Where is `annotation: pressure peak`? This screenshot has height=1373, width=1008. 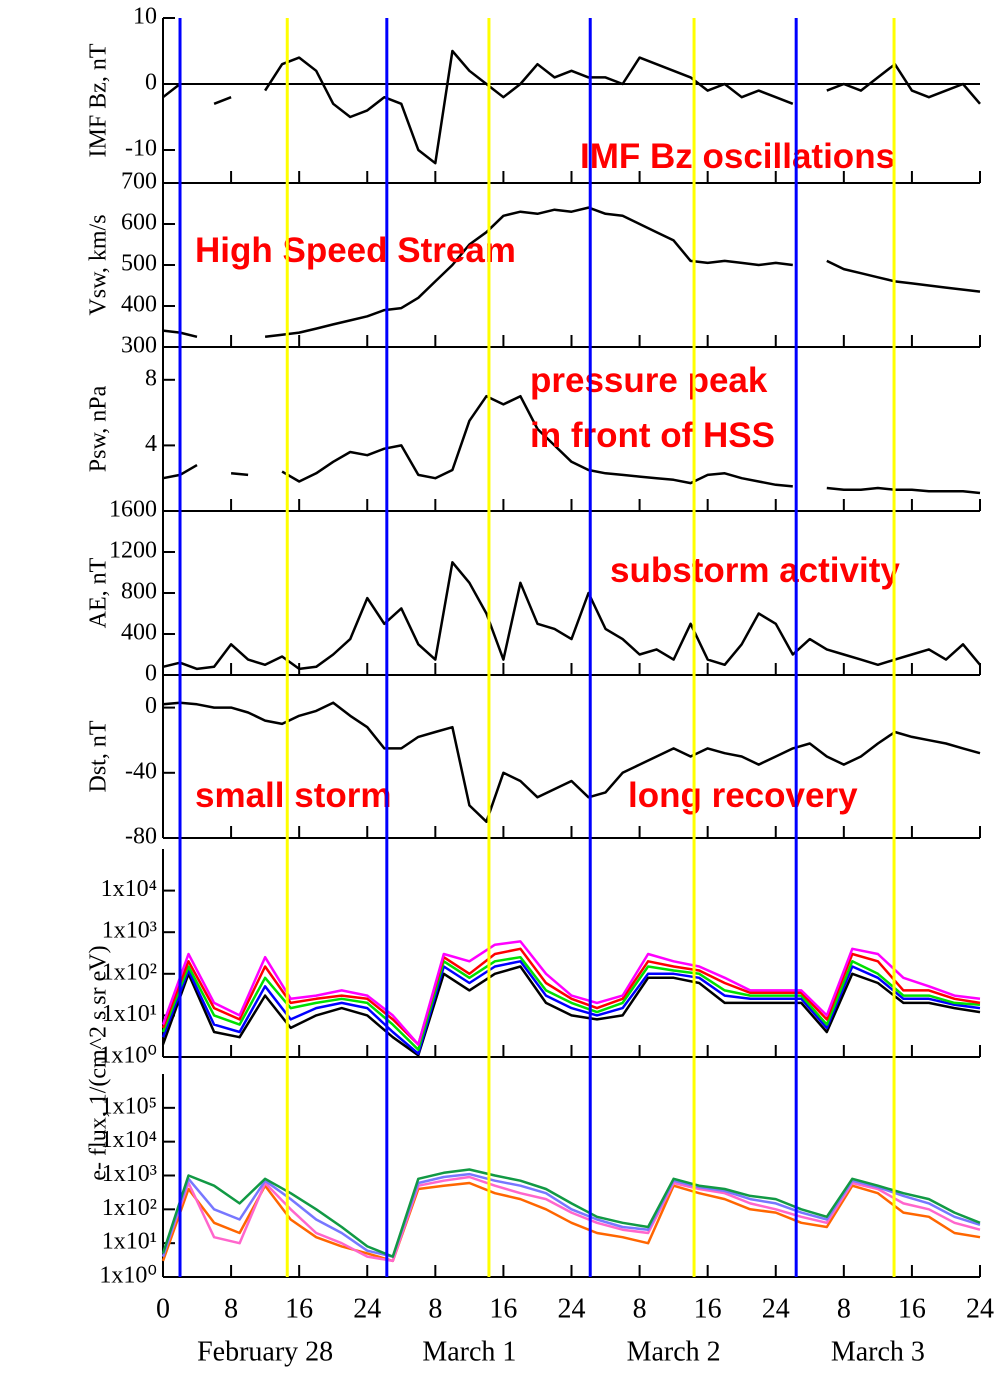 annotation: pressure peak is located at coordinates (649, 380).